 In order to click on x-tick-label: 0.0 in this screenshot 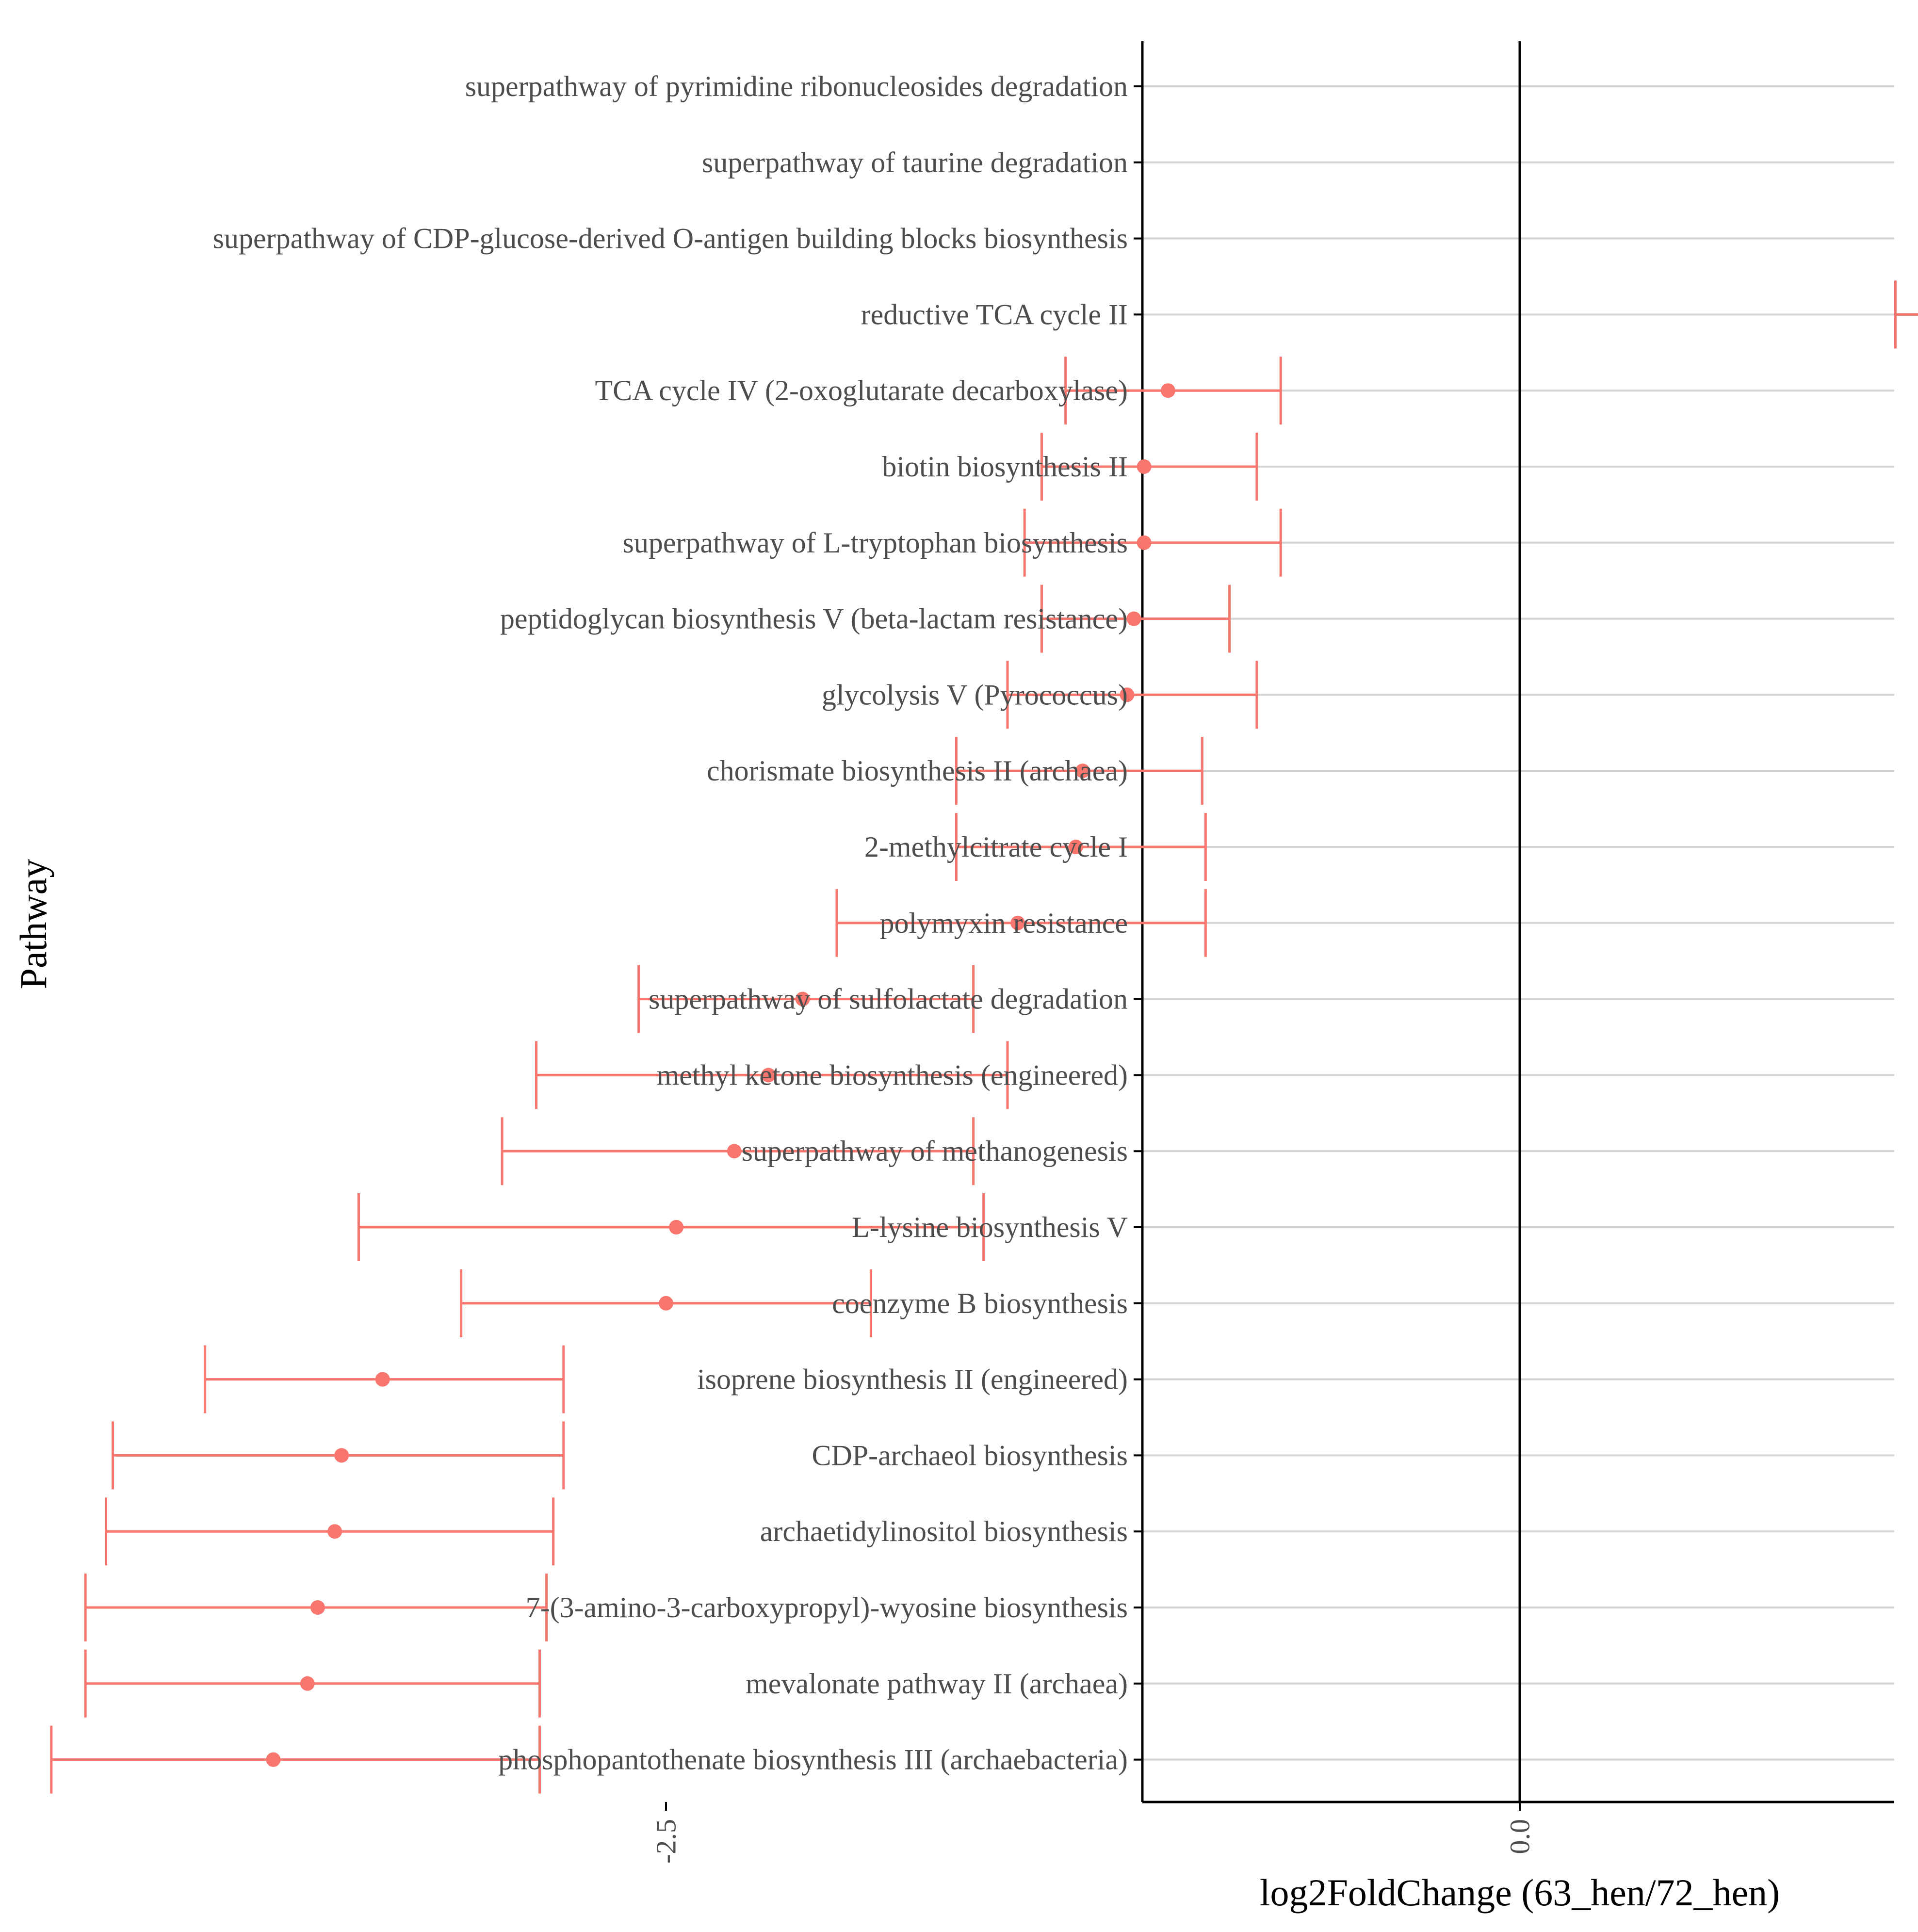, I will do `click(1520, 1836)`.